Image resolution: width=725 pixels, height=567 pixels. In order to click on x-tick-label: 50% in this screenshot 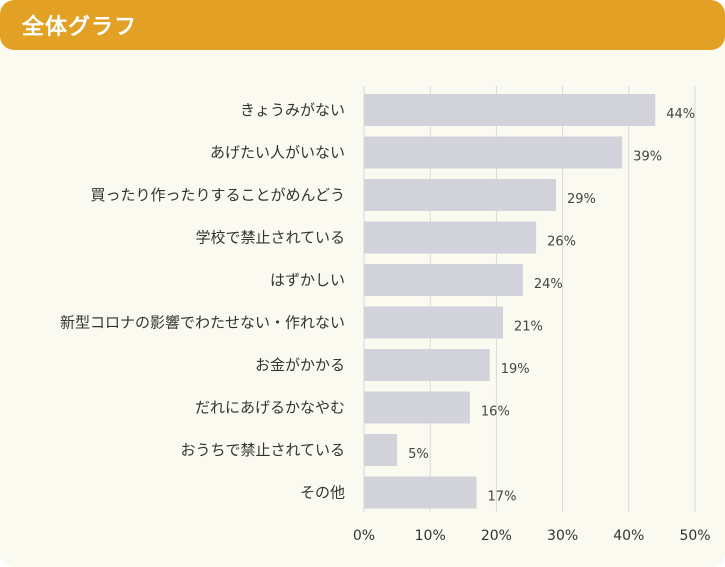, I will do `click(694, 536)`.